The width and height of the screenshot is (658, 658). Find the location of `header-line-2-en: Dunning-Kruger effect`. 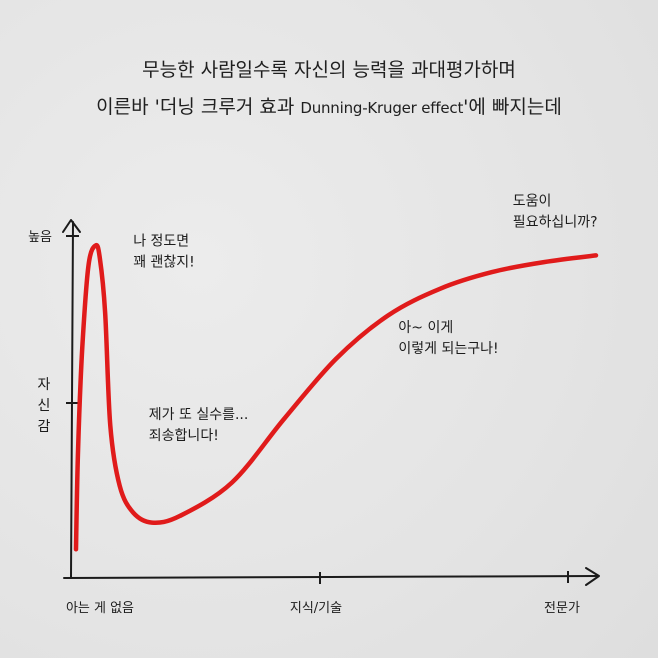

header-line-2-en: Dunning-Kruger effect is located at coordinates (382, 108).